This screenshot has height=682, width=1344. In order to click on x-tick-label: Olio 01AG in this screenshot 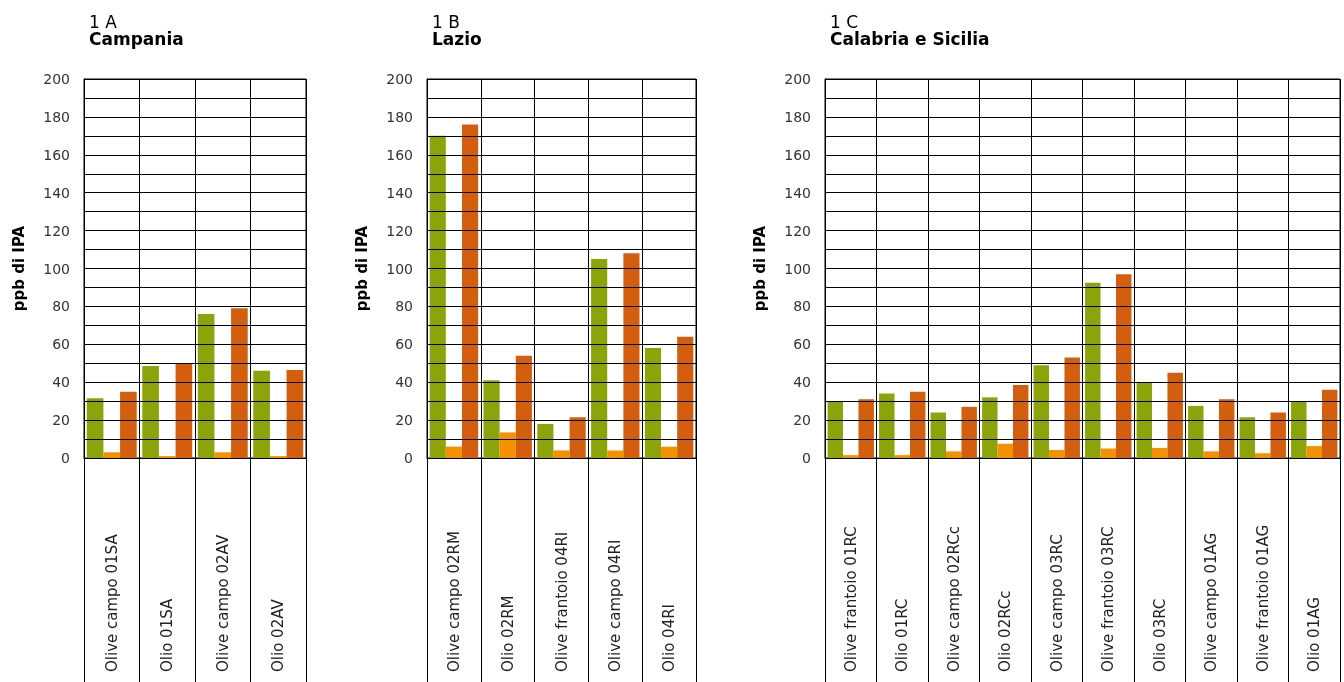, I will do `click(1314, 634)`.